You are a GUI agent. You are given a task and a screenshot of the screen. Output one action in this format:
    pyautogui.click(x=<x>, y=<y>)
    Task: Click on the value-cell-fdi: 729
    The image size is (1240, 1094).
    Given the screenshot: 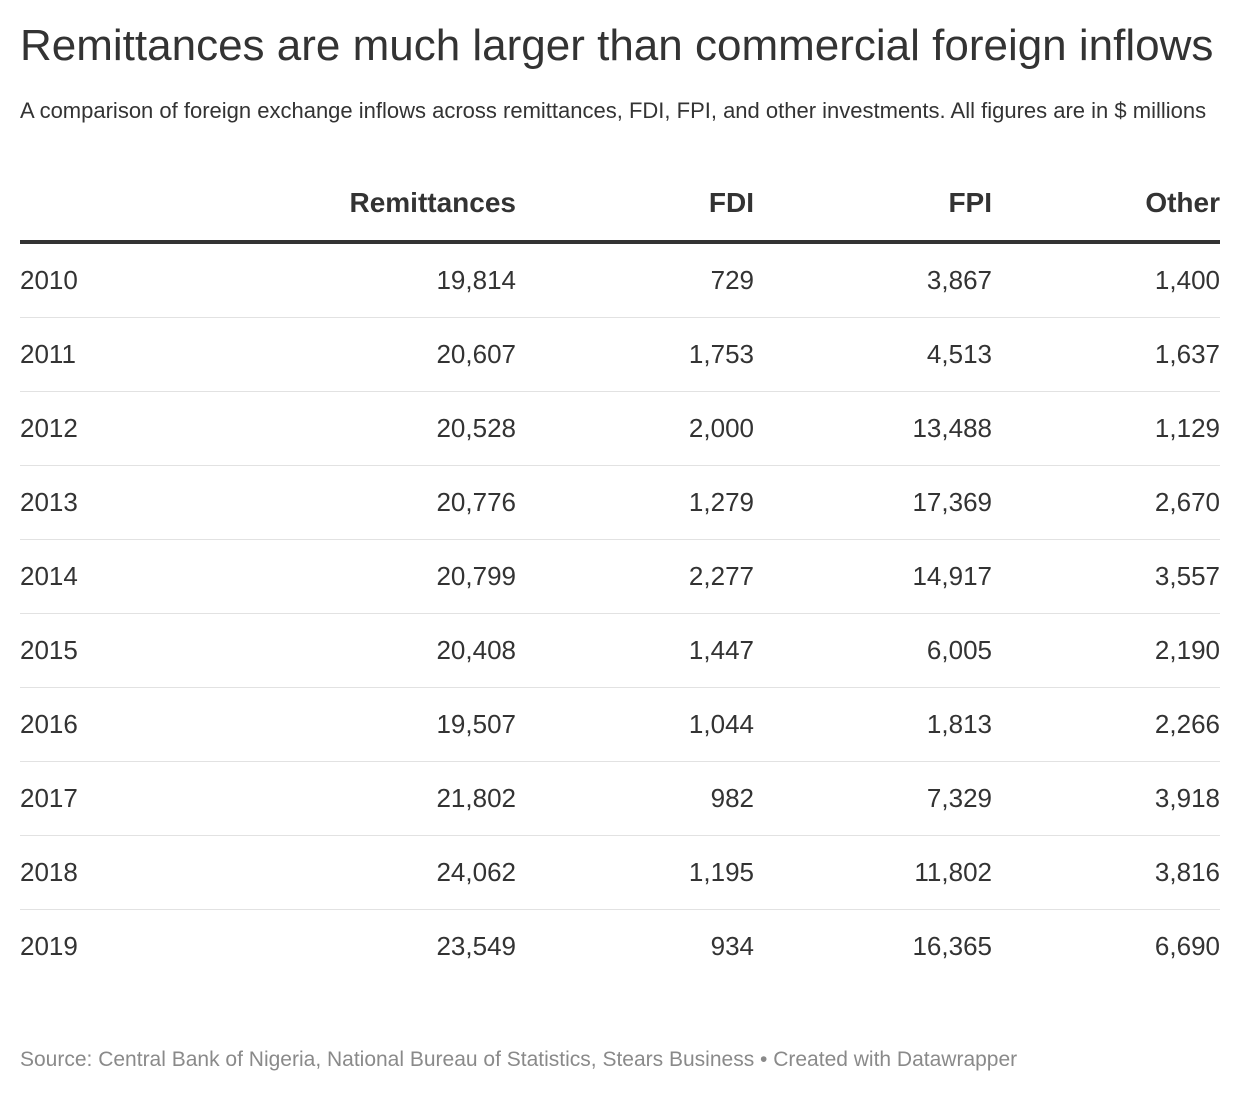 What is the action you would take?
    pyautogui.click(x=635, y=280)
    